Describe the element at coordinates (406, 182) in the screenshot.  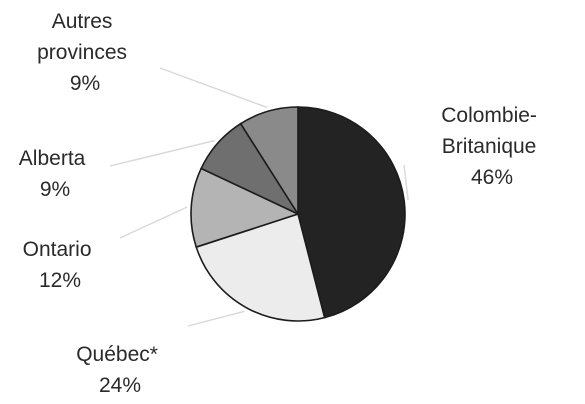
I see `leader-line-colombie-britanique` at that location.